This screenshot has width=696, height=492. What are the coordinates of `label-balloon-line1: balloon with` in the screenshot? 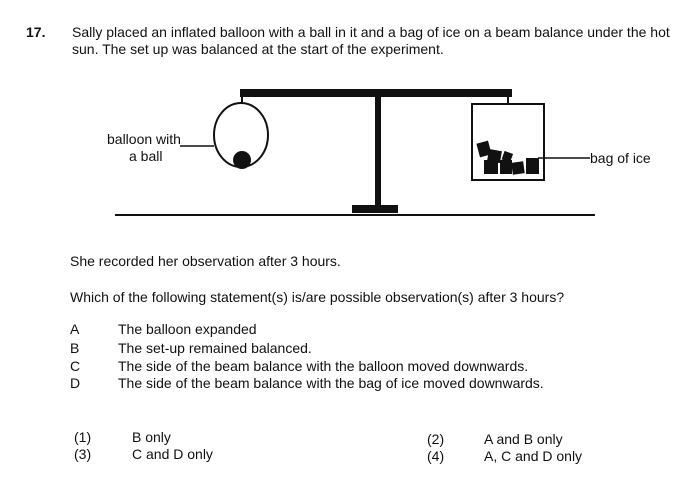 It's located at (144, 139).